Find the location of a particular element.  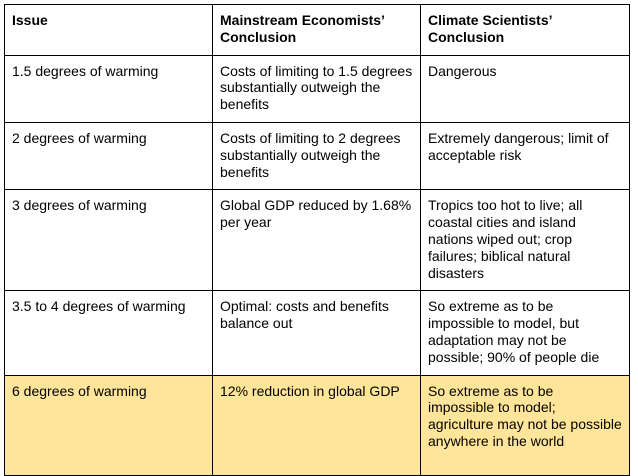

cell-economists: Global GDP reduced by 1.68% per year is located at coordinates (316, 240).